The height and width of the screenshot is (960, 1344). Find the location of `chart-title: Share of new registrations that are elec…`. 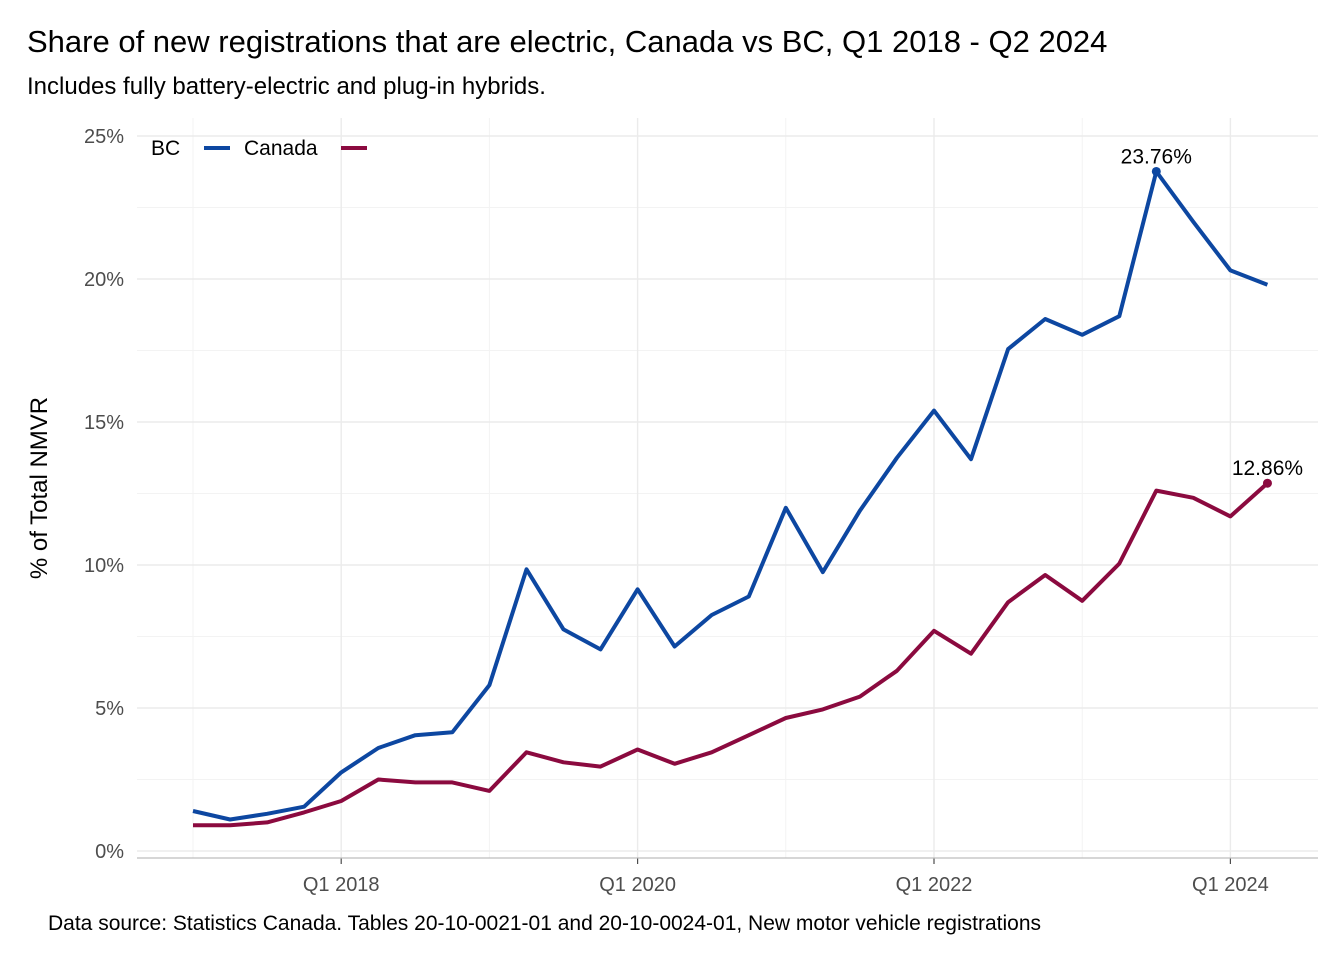

chart-title: Share of new registrations that are elec… is located at coordinates (567, 41).